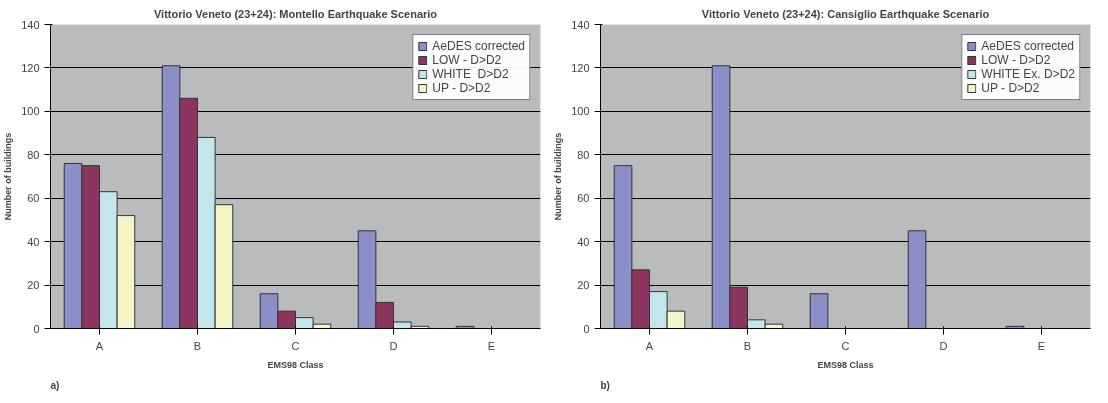 This screenshot has width=1108, height=403. I want to click on chart-title: Vittorio Veneto (23+24): Cansiglio Earthquake Scenario, so click(845, 13).